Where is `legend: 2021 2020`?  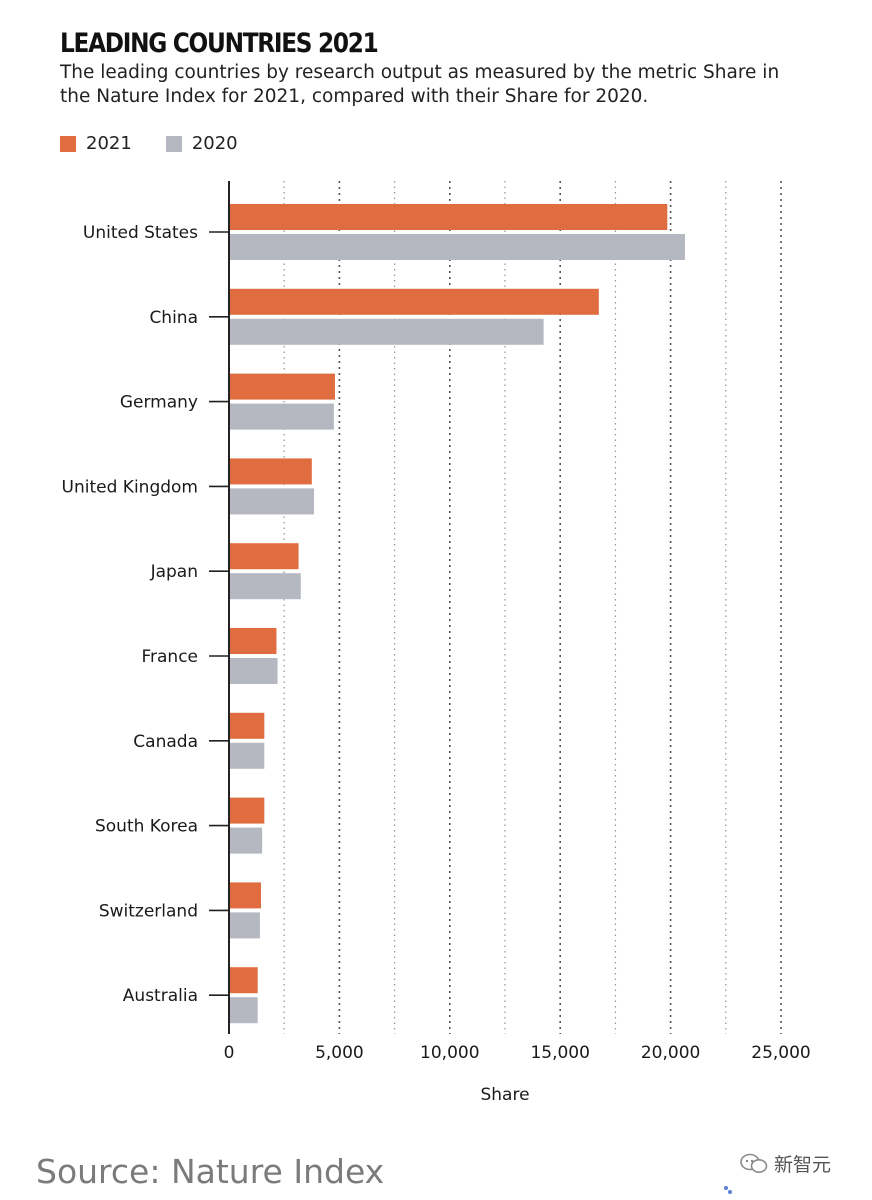
legend: 2021 2020 is located at coordinates (166, 143).